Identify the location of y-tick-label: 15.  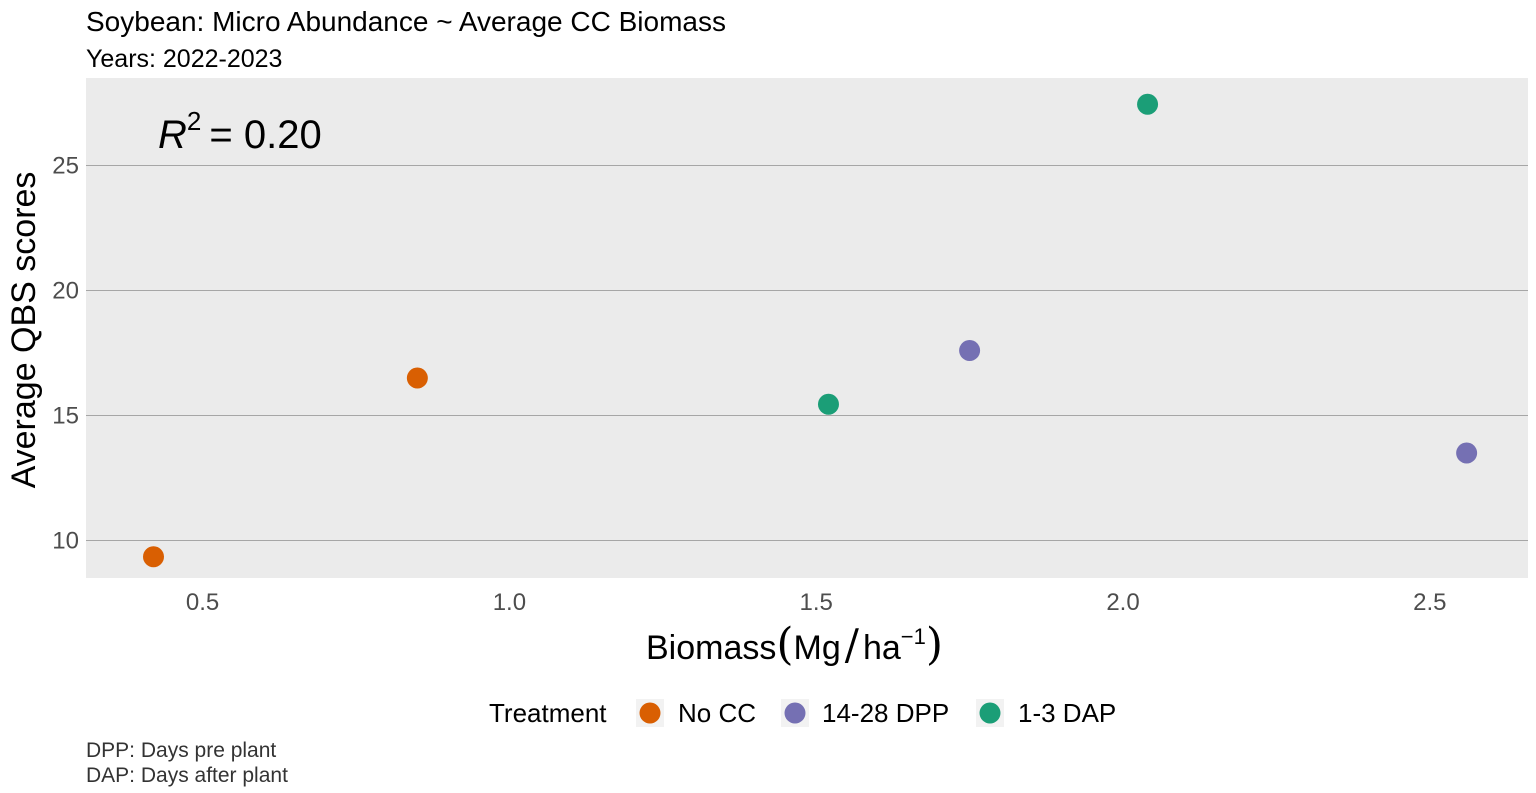
(65, 416).